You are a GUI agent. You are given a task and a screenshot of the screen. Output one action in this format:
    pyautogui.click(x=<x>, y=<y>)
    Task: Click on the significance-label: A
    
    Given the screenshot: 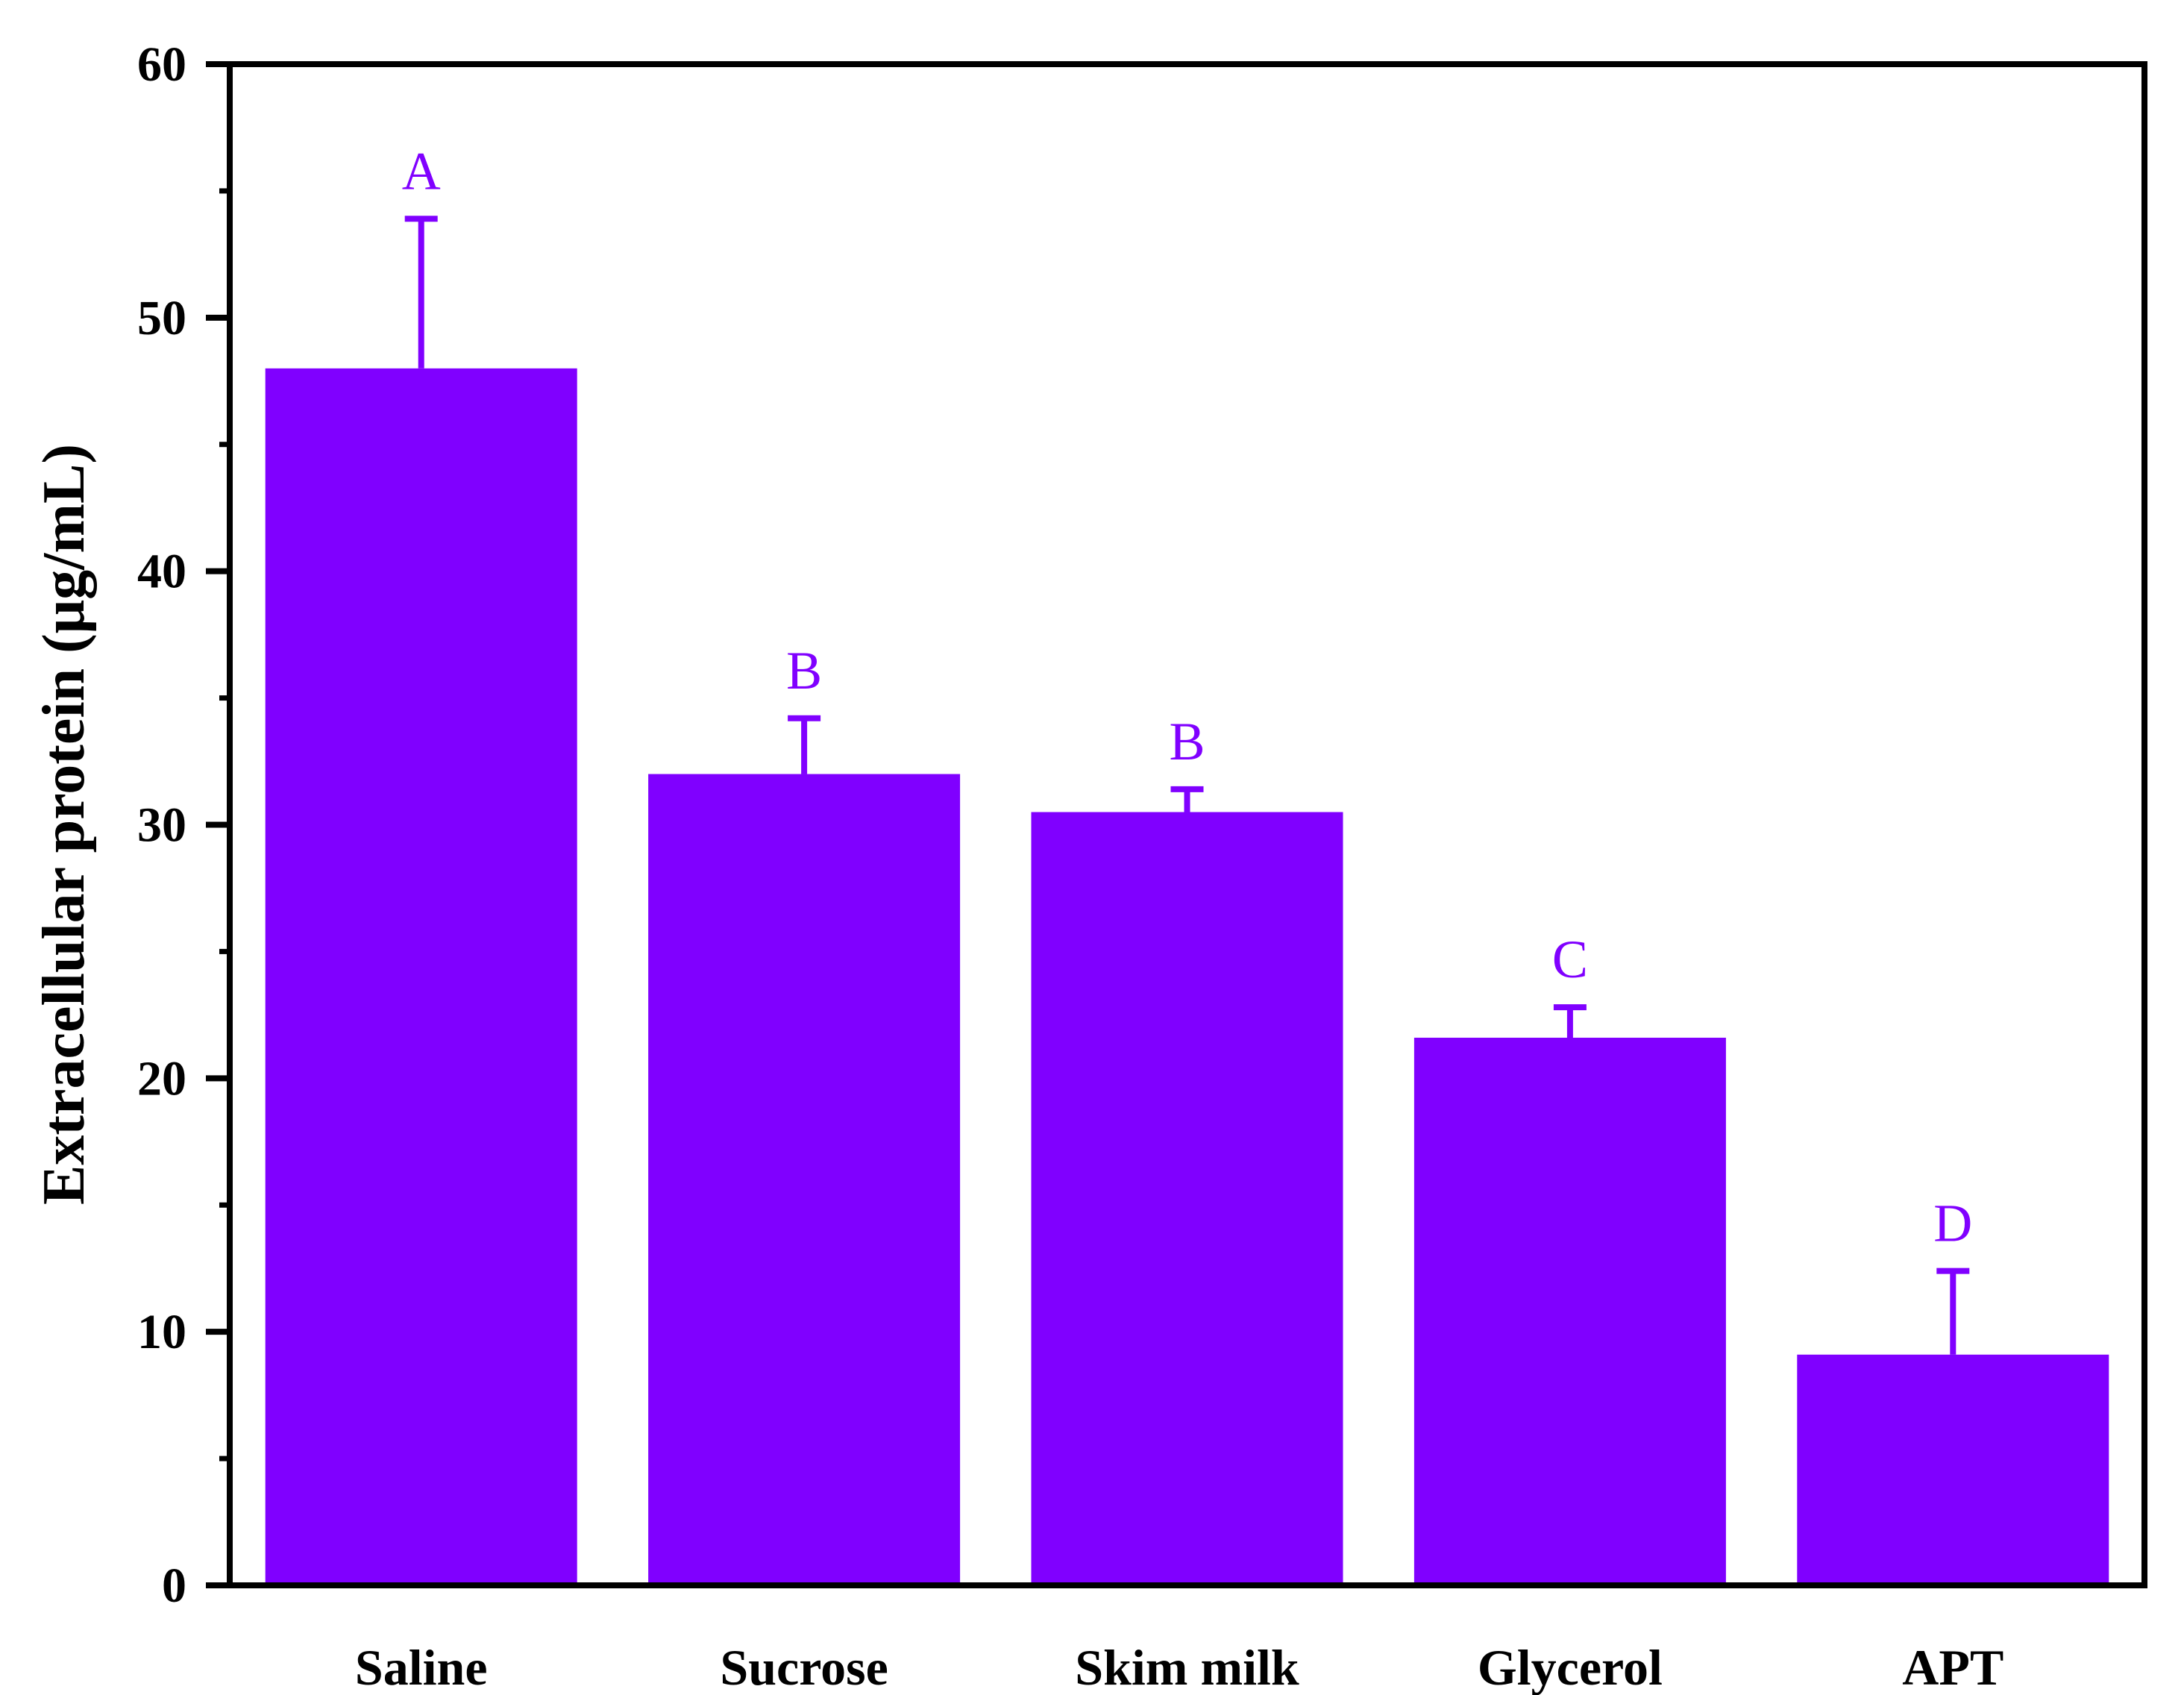 What is the action you would take?
    pyautogui.click(x=421, y=171)
    